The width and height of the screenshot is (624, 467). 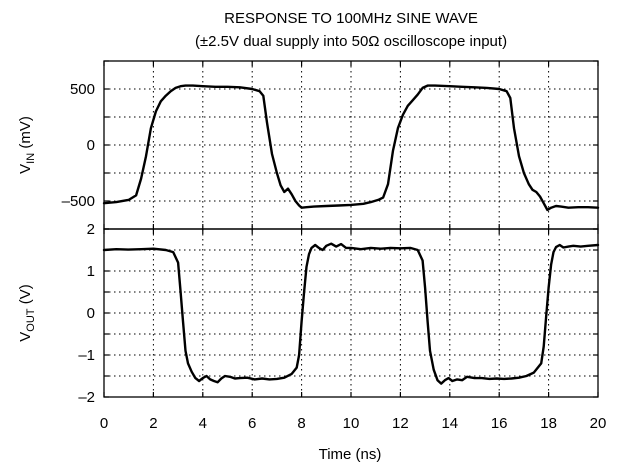 What do you see at coordinates (91, 145) in the screenshot?
I see `panel-0-y-tick-label: 0` at bounding box center [91, 145].